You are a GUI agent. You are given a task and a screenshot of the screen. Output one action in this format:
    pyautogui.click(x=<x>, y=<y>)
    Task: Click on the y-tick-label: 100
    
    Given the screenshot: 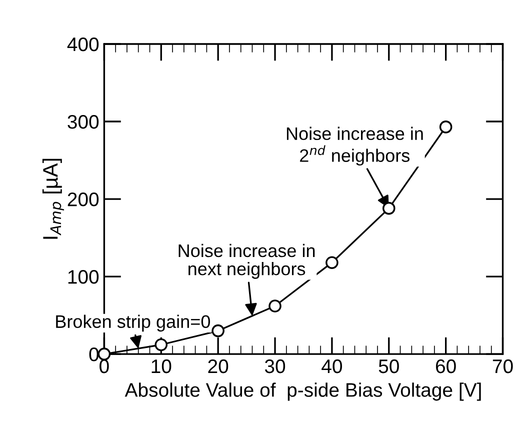 What is the action you would take?
    pyautogui.click(x=83, y=277)
    